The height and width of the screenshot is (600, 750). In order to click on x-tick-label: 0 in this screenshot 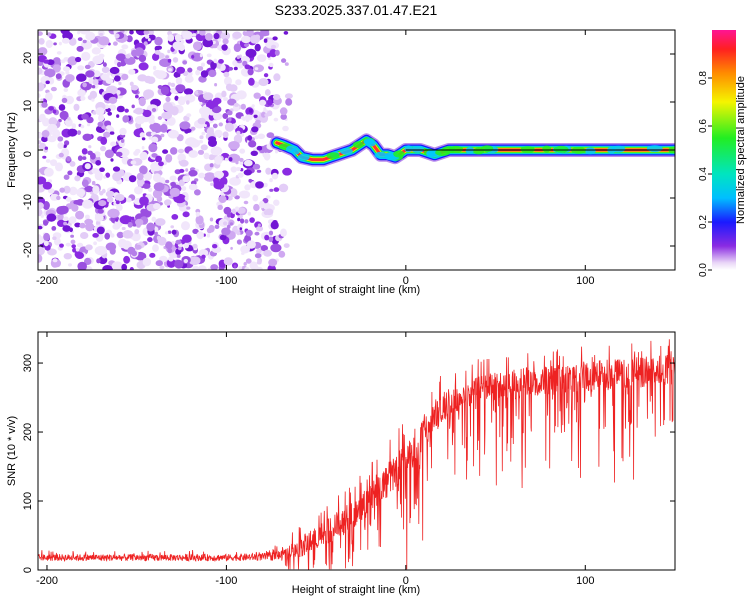, I will do `click(406, 581)`.